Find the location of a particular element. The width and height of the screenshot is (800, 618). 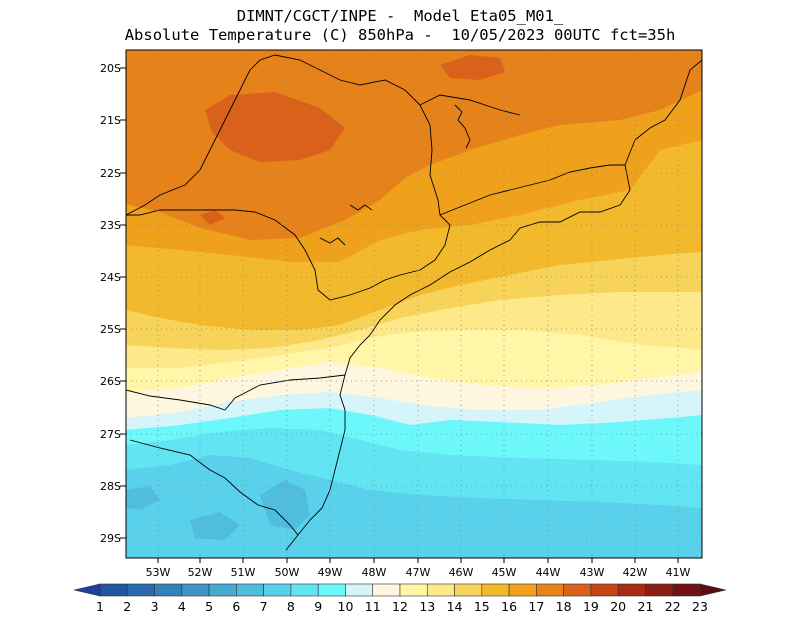

lon-label: 47W is located at coordinates (418, 572).